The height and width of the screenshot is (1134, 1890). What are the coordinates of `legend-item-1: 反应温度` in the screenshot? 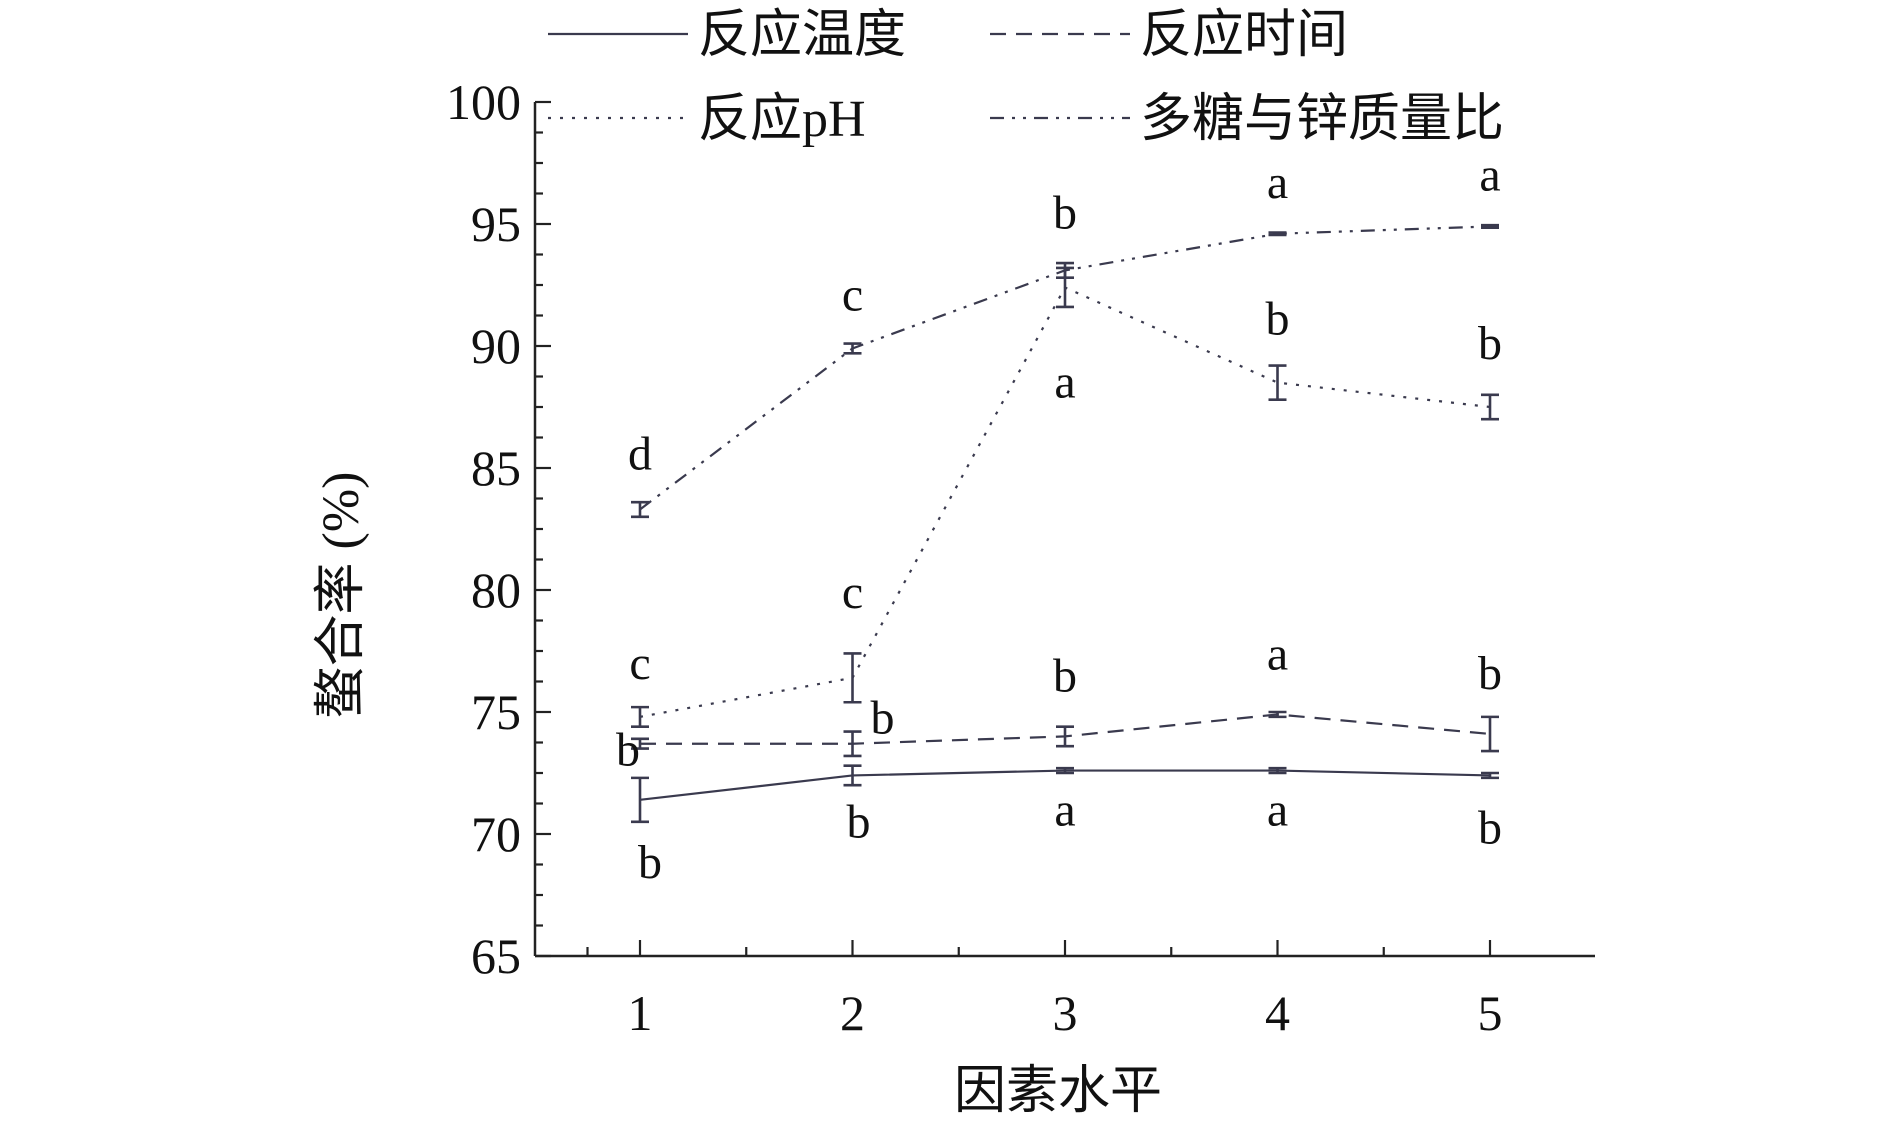 It's located at (727, 35).